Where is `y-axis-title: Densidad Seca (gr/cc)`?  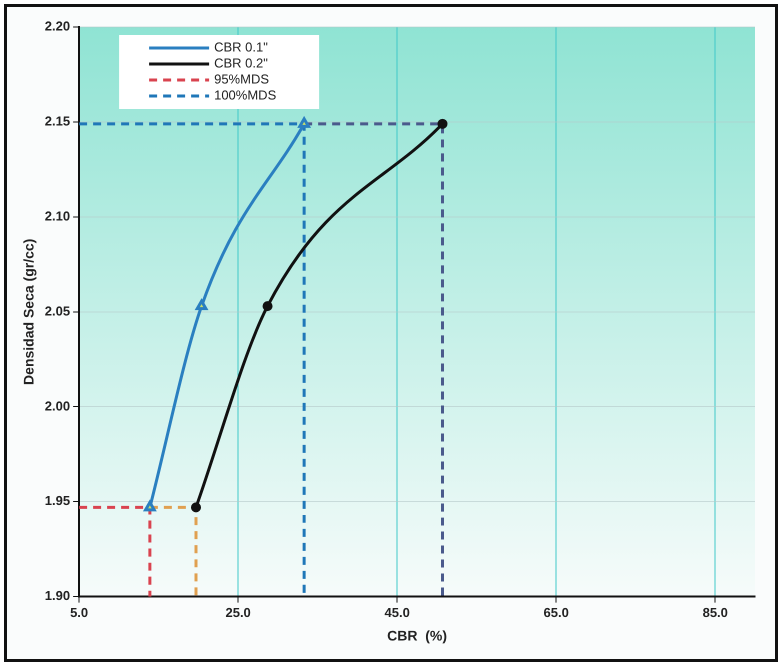
y-axis-title: Densidad Seca (gr/cc) is located at coordinates (28, 311).